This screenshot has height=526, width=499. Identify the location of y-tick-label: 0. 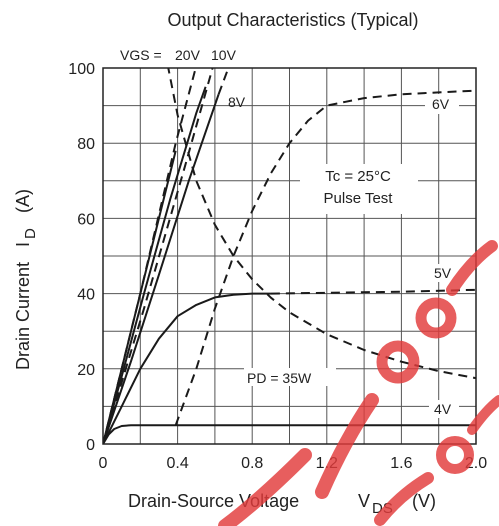
(90, 445).